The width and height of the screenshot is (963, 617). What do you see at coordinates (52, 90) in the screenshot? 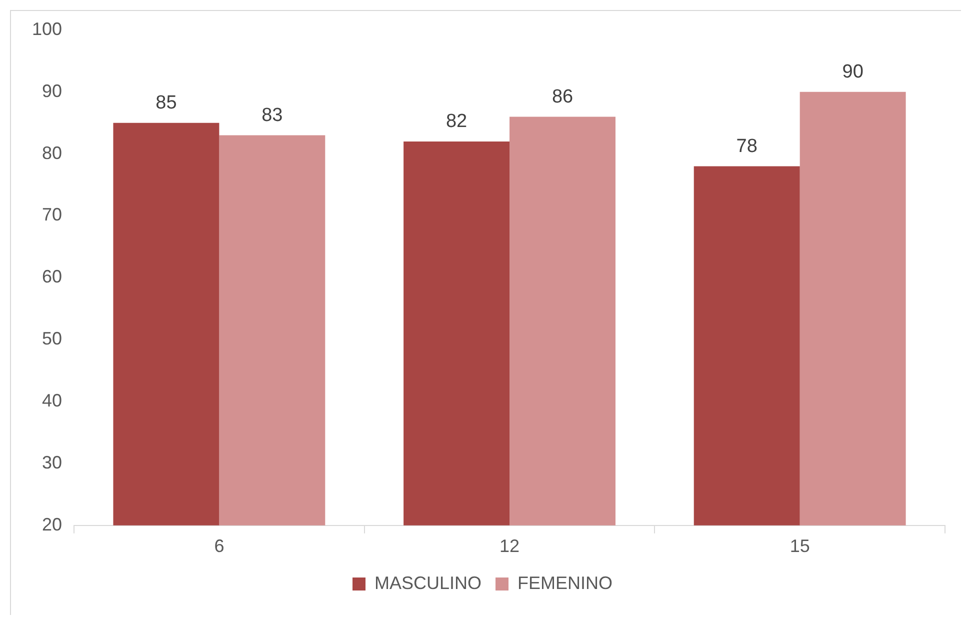
I see `y-tick-label: 90` at bounding box center [52, 90].